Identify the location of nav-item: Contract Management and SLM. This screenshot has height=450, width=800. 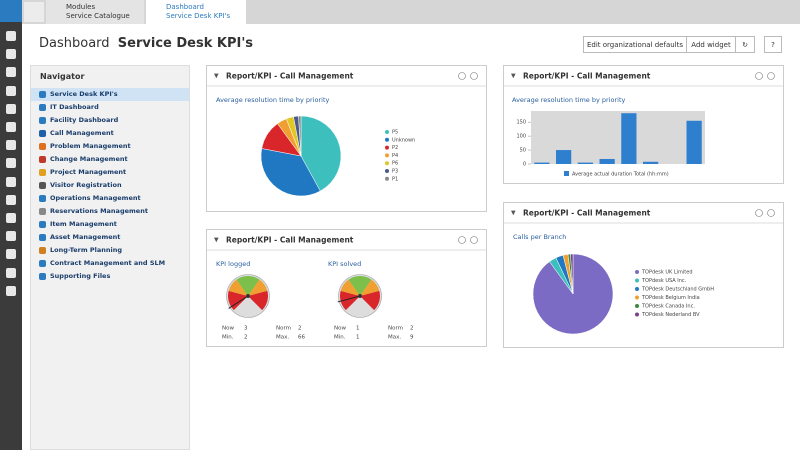
(108, 263).